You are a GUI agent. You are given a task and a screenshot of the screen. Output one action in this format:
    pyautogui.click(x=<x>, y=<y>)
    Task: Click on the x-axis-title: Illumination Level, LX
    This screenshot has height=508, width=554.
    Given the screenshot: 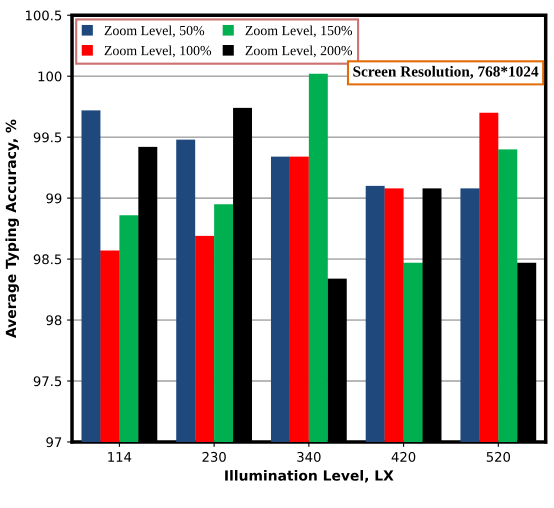 What is the action you would take?
    pyautogui.click(x=309, y=476)
    